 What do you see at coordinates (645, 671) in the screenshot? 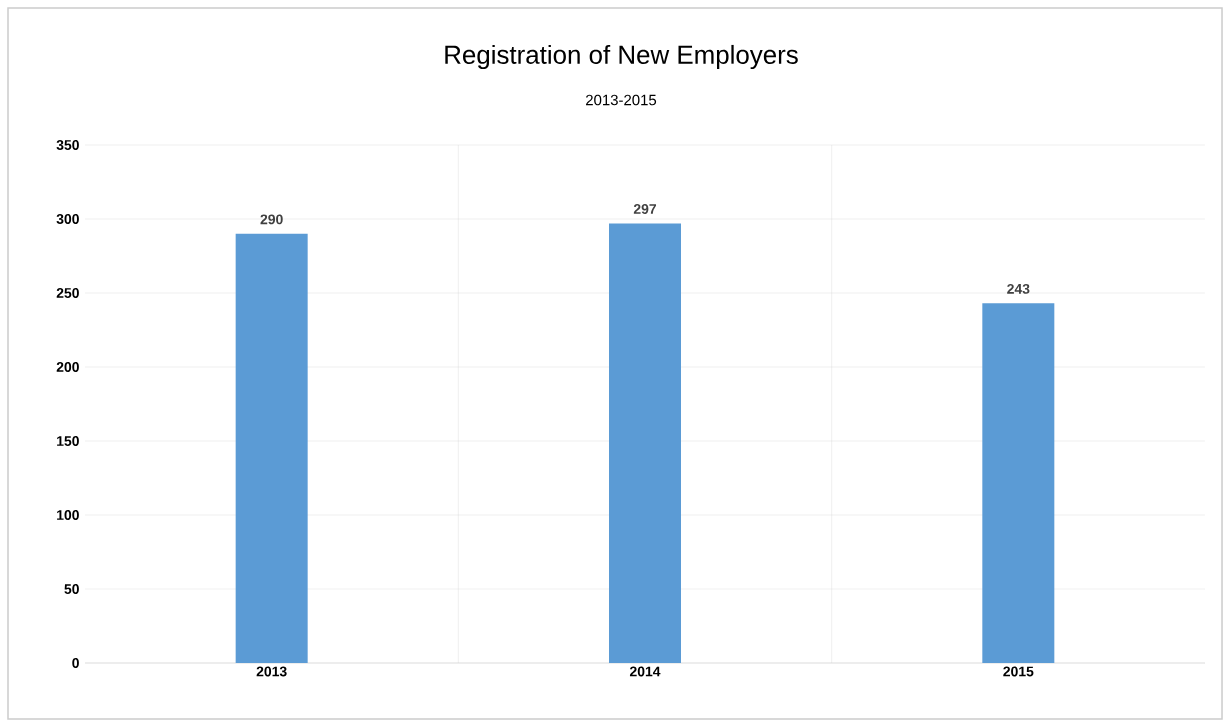
I see `x-tick-label: 2014` at bounding box center [645, 671].